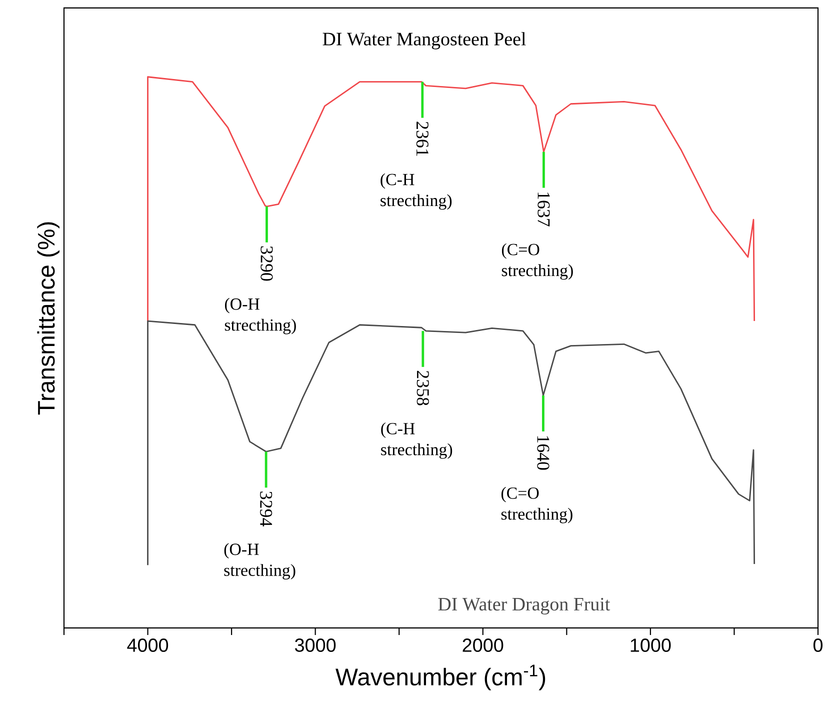  Describe the element at coordinates (543, 453) in the screenshot. I see `annotation: 1640` at that location.